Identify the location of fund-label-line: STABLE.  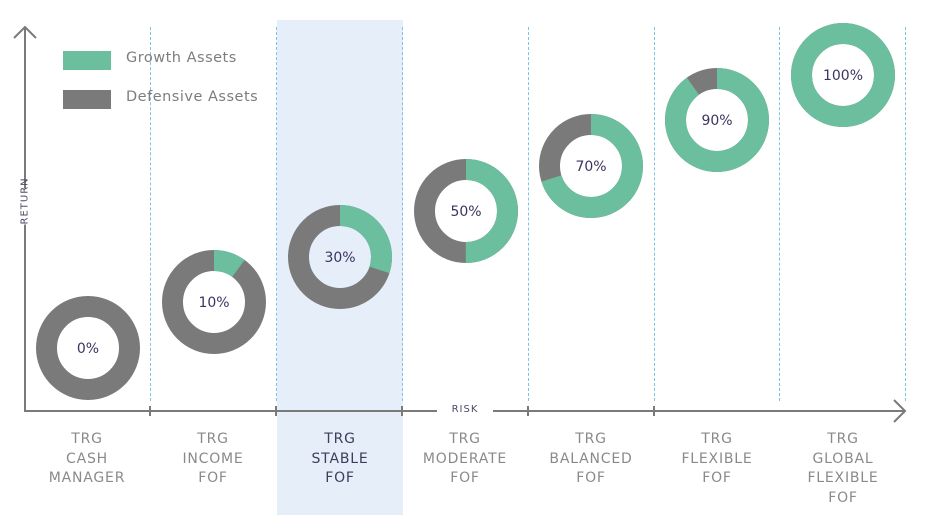
(340, 458).